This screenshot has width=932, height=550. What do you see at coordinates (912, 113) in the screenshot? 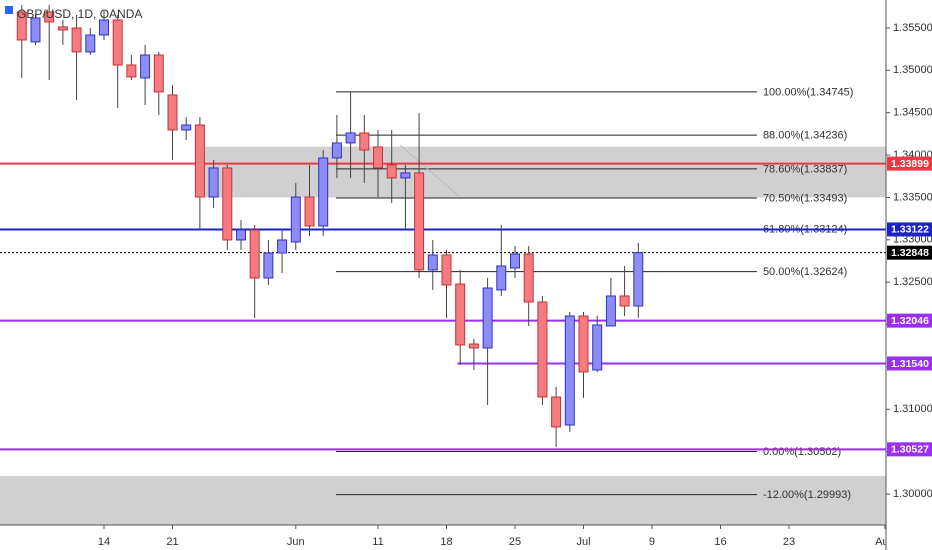
I see `y-tick-label: 1.34500` at bounding box center [912, 113].